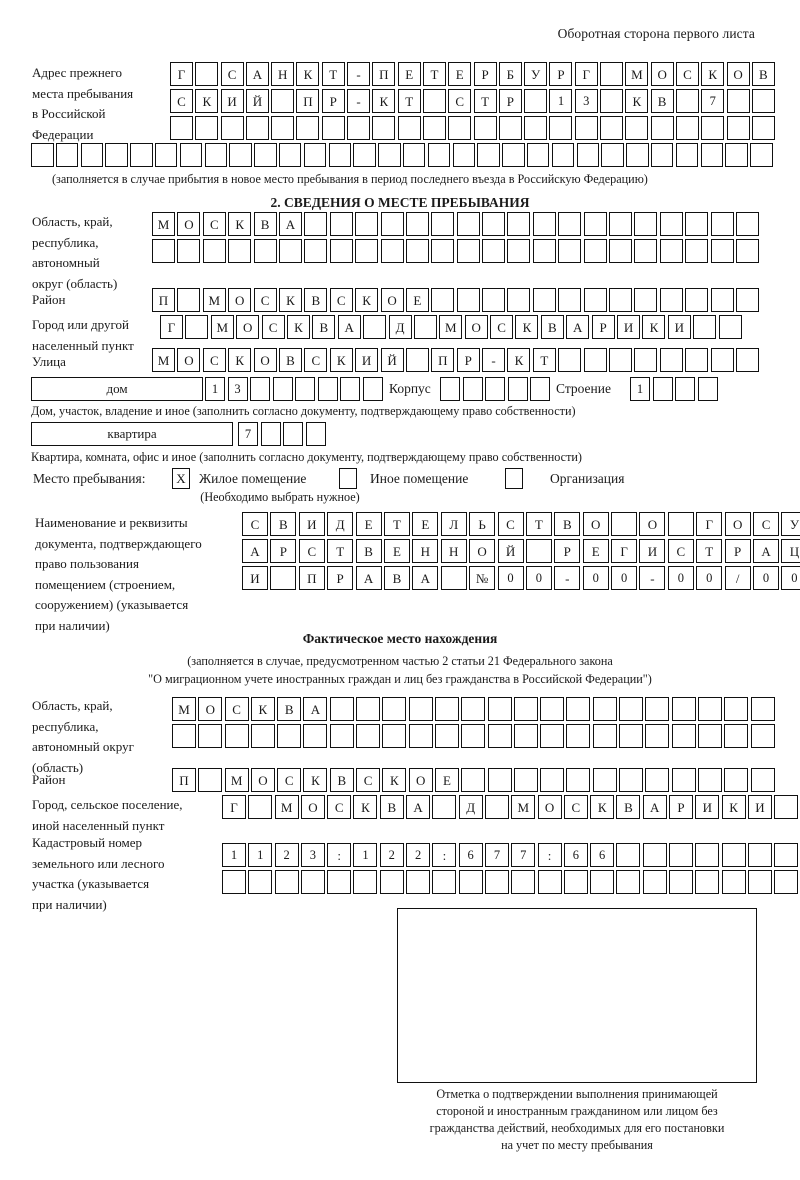 The width and height of the screenshot is (800, 1180). Describe the element at coordinates (577, 995) in the screenshot. I see `confirmation-stamp-box` at that location.